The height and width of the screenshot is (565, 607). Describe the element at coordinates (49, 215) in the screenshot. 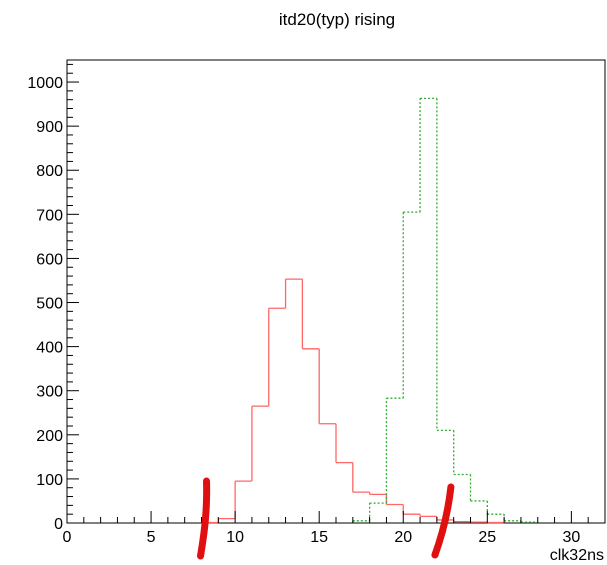

I see `y-tick-label: 700` at that location.